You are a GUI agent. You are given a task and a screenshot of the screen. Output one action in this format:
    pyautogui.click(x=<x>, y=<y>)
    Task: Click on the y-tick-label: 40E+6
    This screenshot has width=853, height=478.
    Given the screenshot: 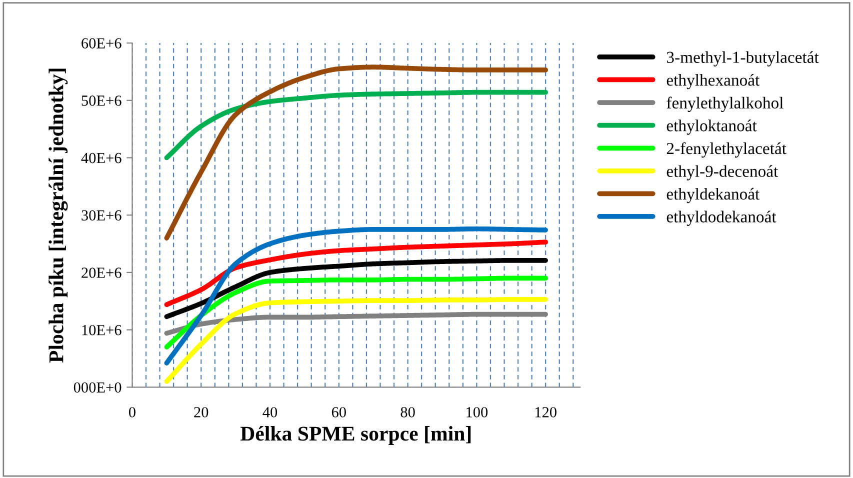 What is the action you would take?
    pyautogui.click(x=101, y=158)
    